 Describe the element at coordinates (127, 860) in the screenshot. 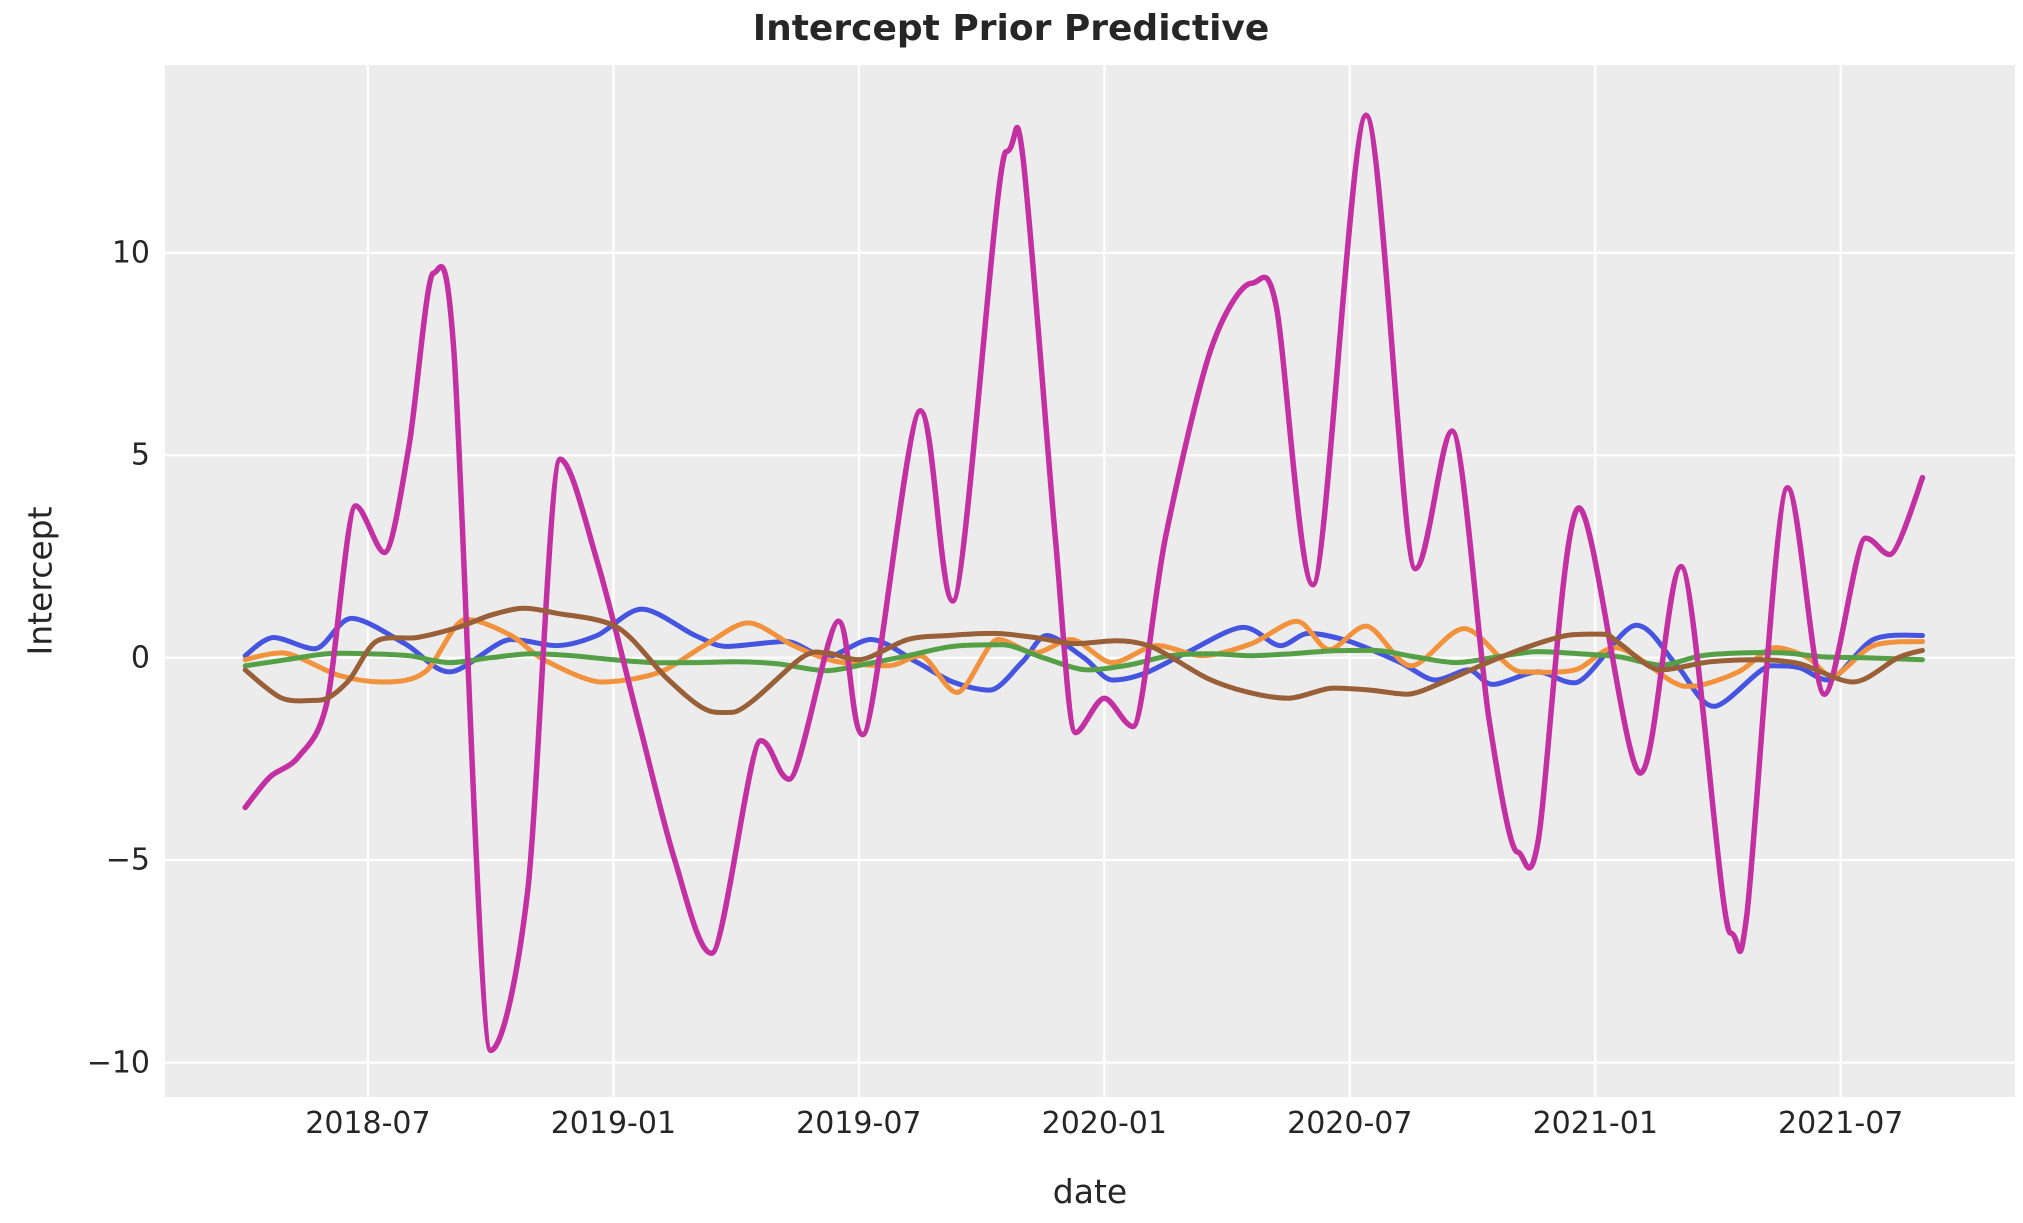

I see `y-tick-label: −5` at that location.